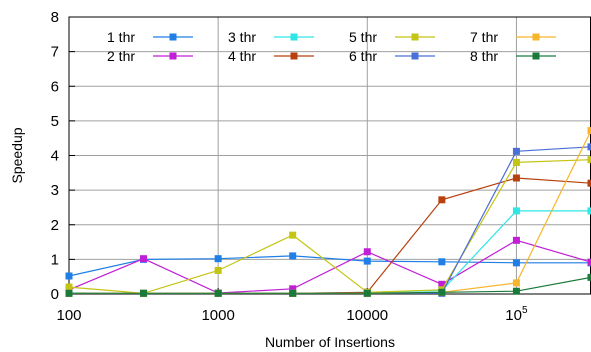 This screenshot has width=591, height=352. What do you see at coordinates (55, 259) in the screenshot?
I see `y-tick-label: 1` at bounding box center [55, 259].